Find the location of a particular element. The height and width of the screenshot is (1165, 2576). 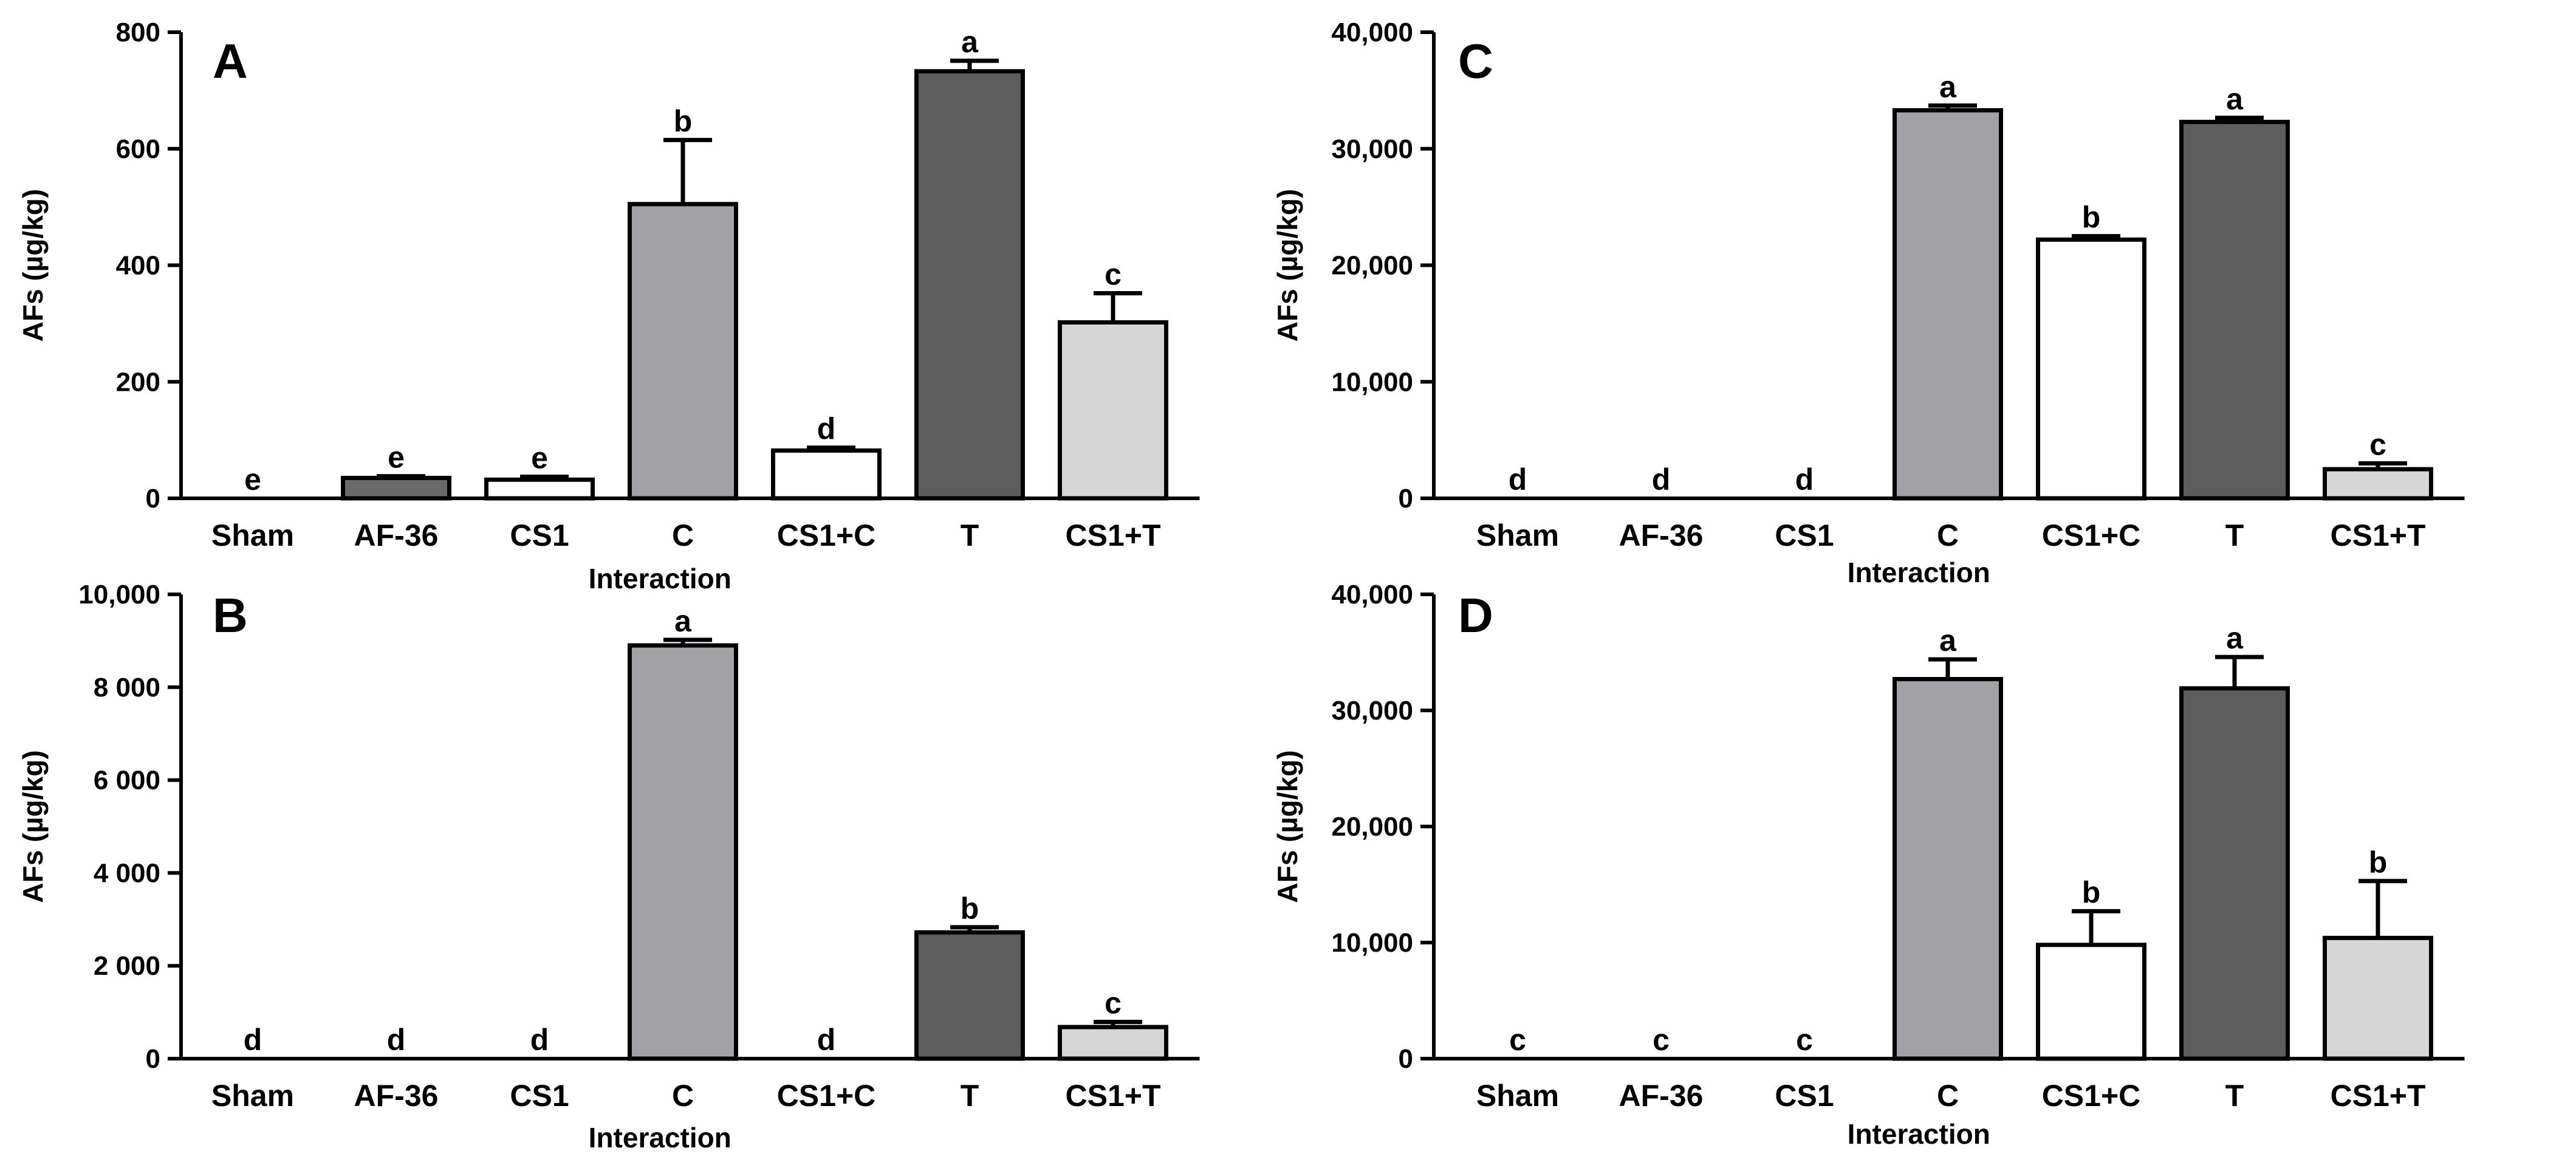

y-tick-label: 200 is located at coordinates (138, 382).